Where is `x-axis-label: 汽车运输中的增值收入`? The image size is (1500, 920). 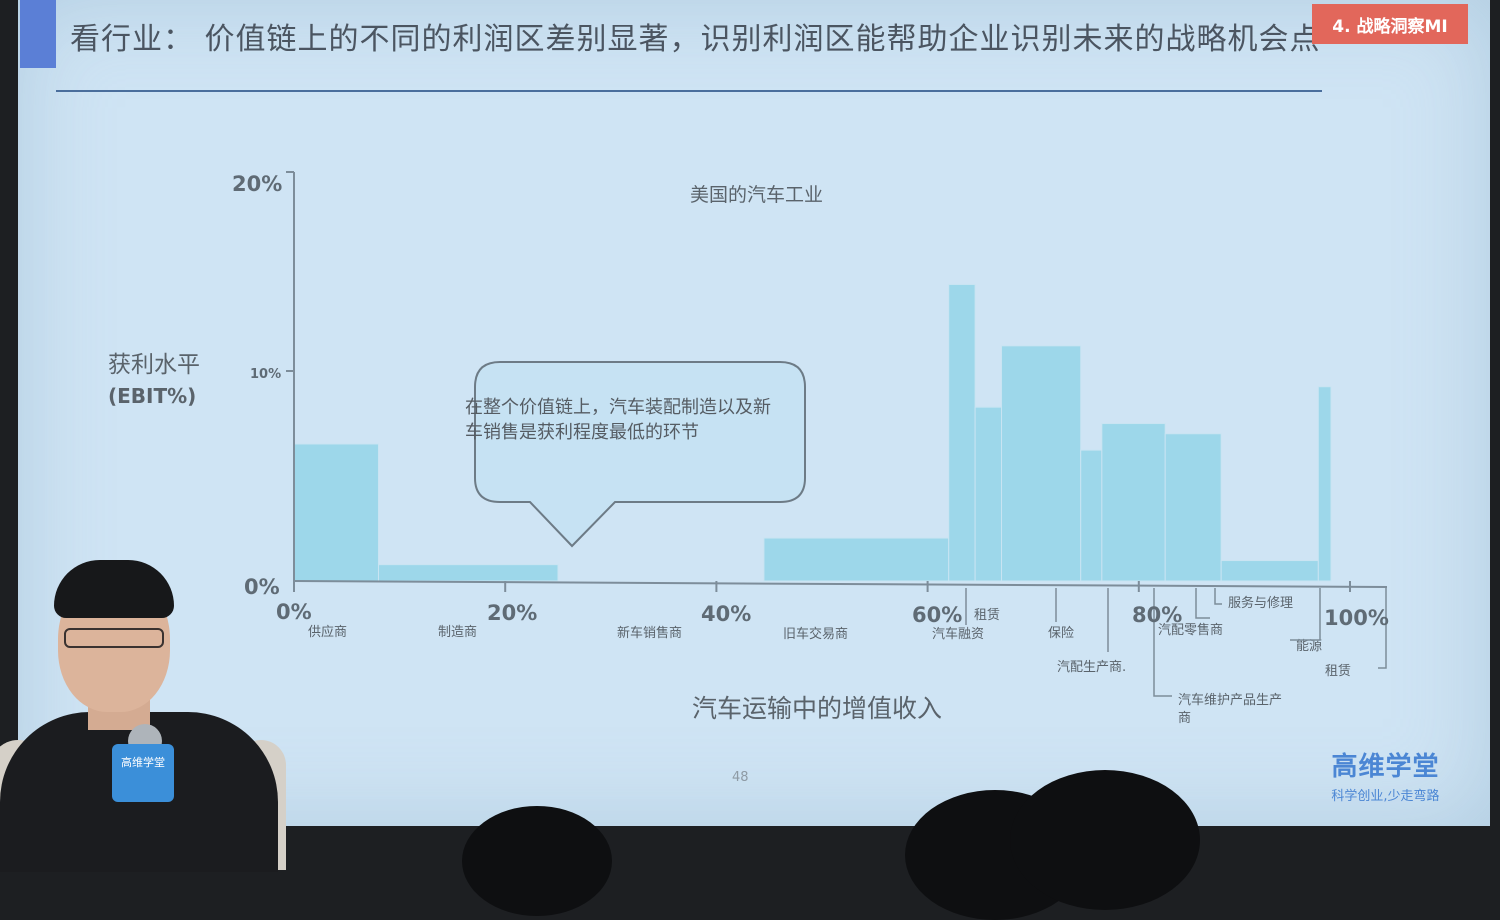 x-axis-label: 汽车运输中的增值收入 is located at coordinates (817, 708).